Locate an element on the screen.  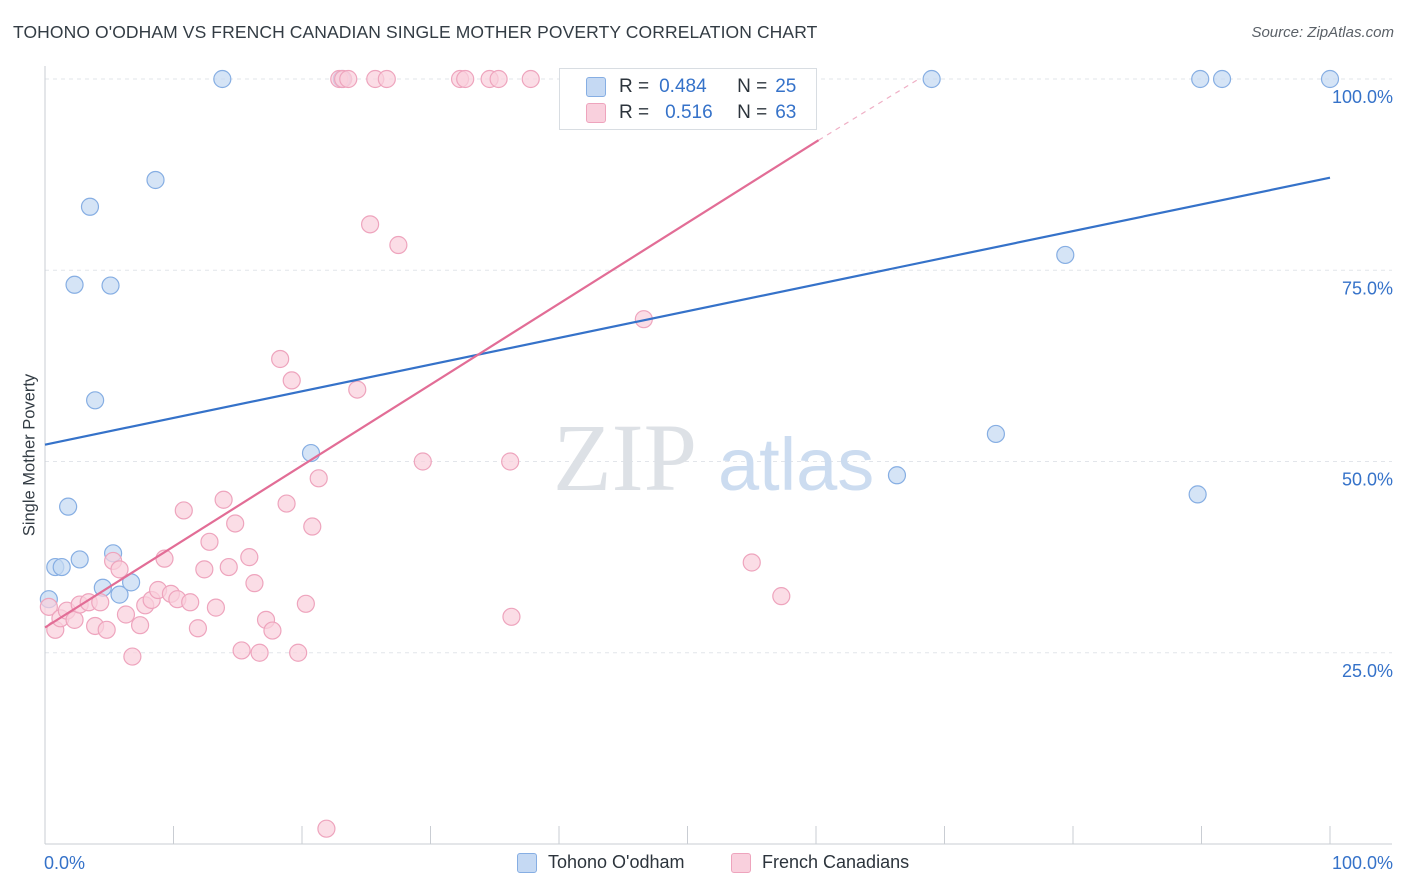
y-tick-label: 100.0% is located at coordinates (1362, 97).